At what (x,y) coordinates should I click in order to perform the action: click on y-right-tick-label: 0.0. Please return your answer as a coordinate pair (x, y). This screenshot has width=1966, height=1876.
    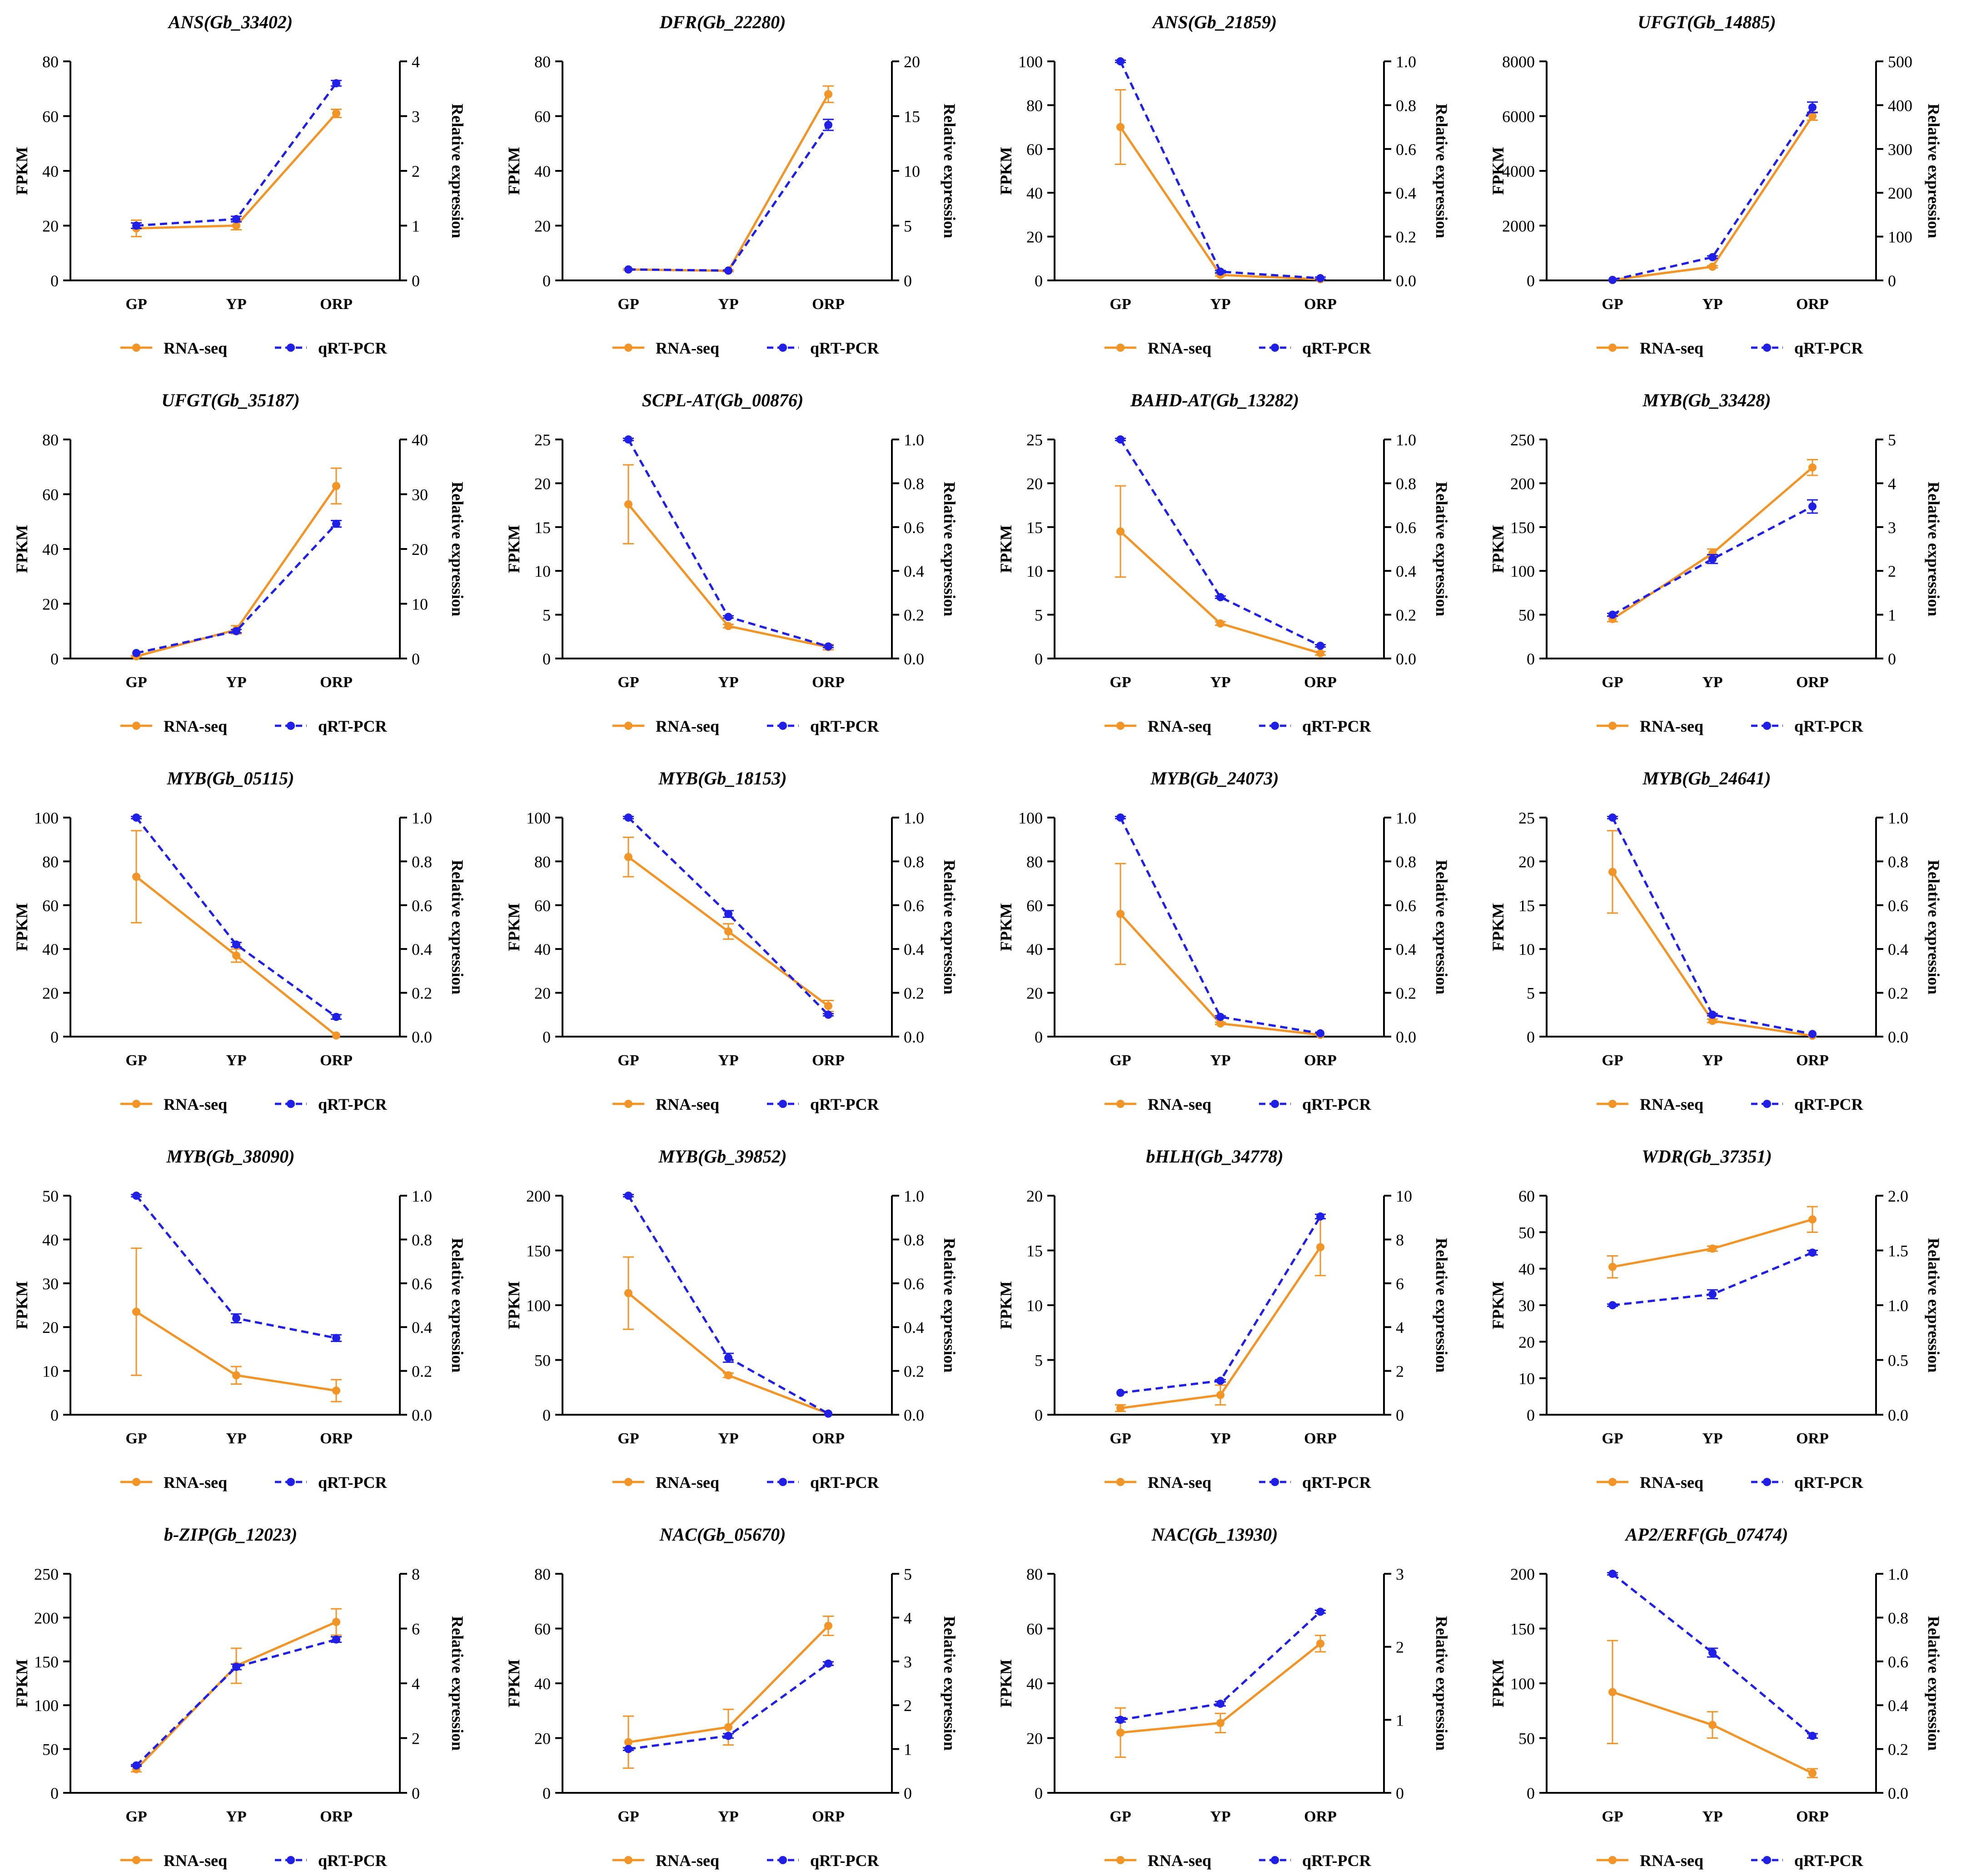
    Looking at the image, I should click on (914, 1037).